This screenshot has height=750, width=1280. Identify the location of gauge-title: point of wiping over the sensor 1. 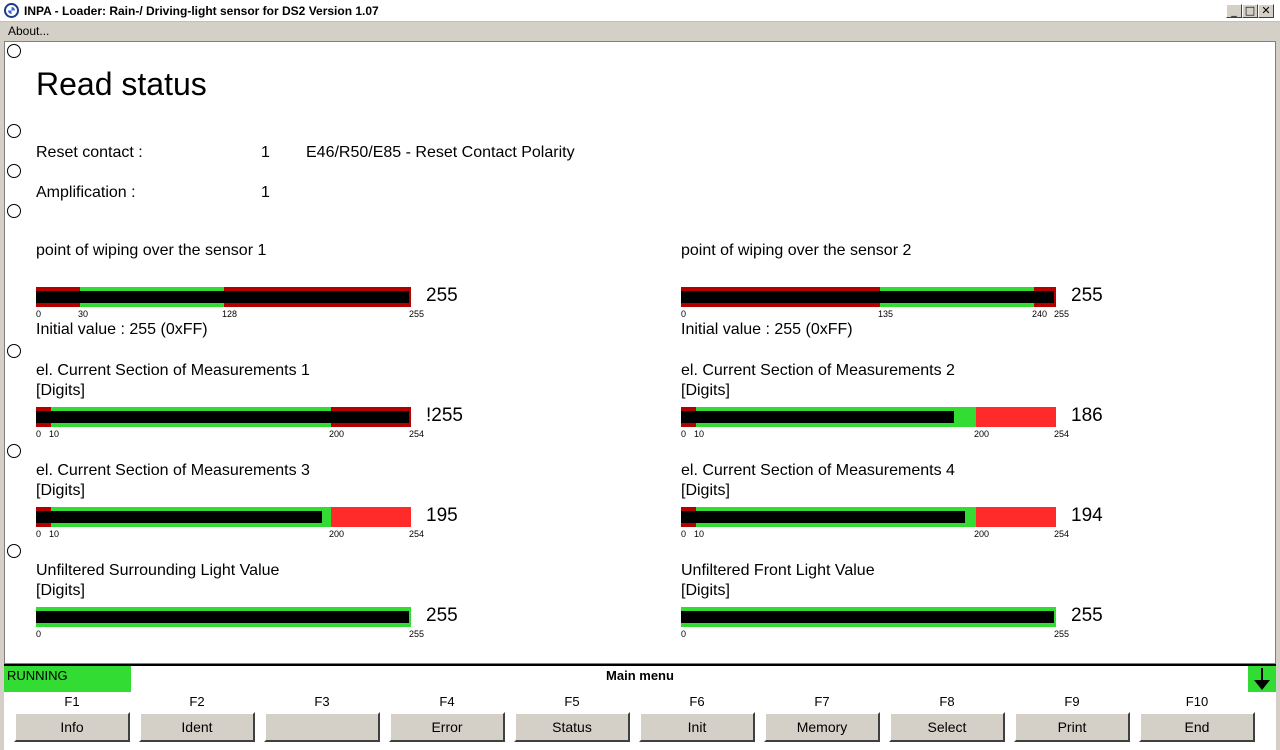
(151, 250).